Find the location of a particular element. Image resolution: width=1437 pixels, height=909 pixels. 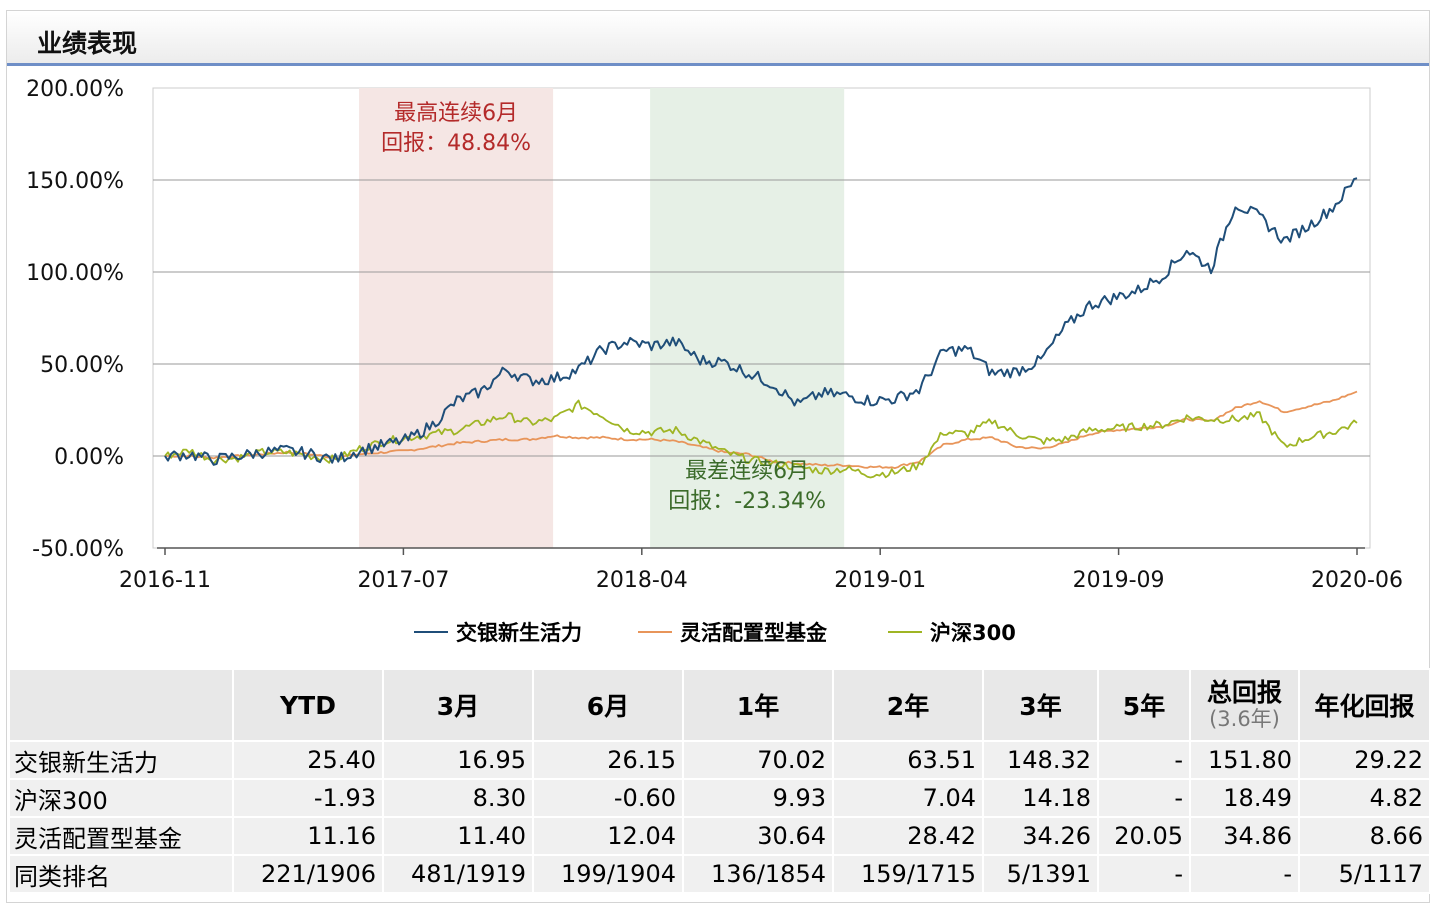

table-header-row: YTD 3月 6月 1年 2年 3年 5年 总回报 (3.6年) 年化回报 is located at coordinates (719, 705).